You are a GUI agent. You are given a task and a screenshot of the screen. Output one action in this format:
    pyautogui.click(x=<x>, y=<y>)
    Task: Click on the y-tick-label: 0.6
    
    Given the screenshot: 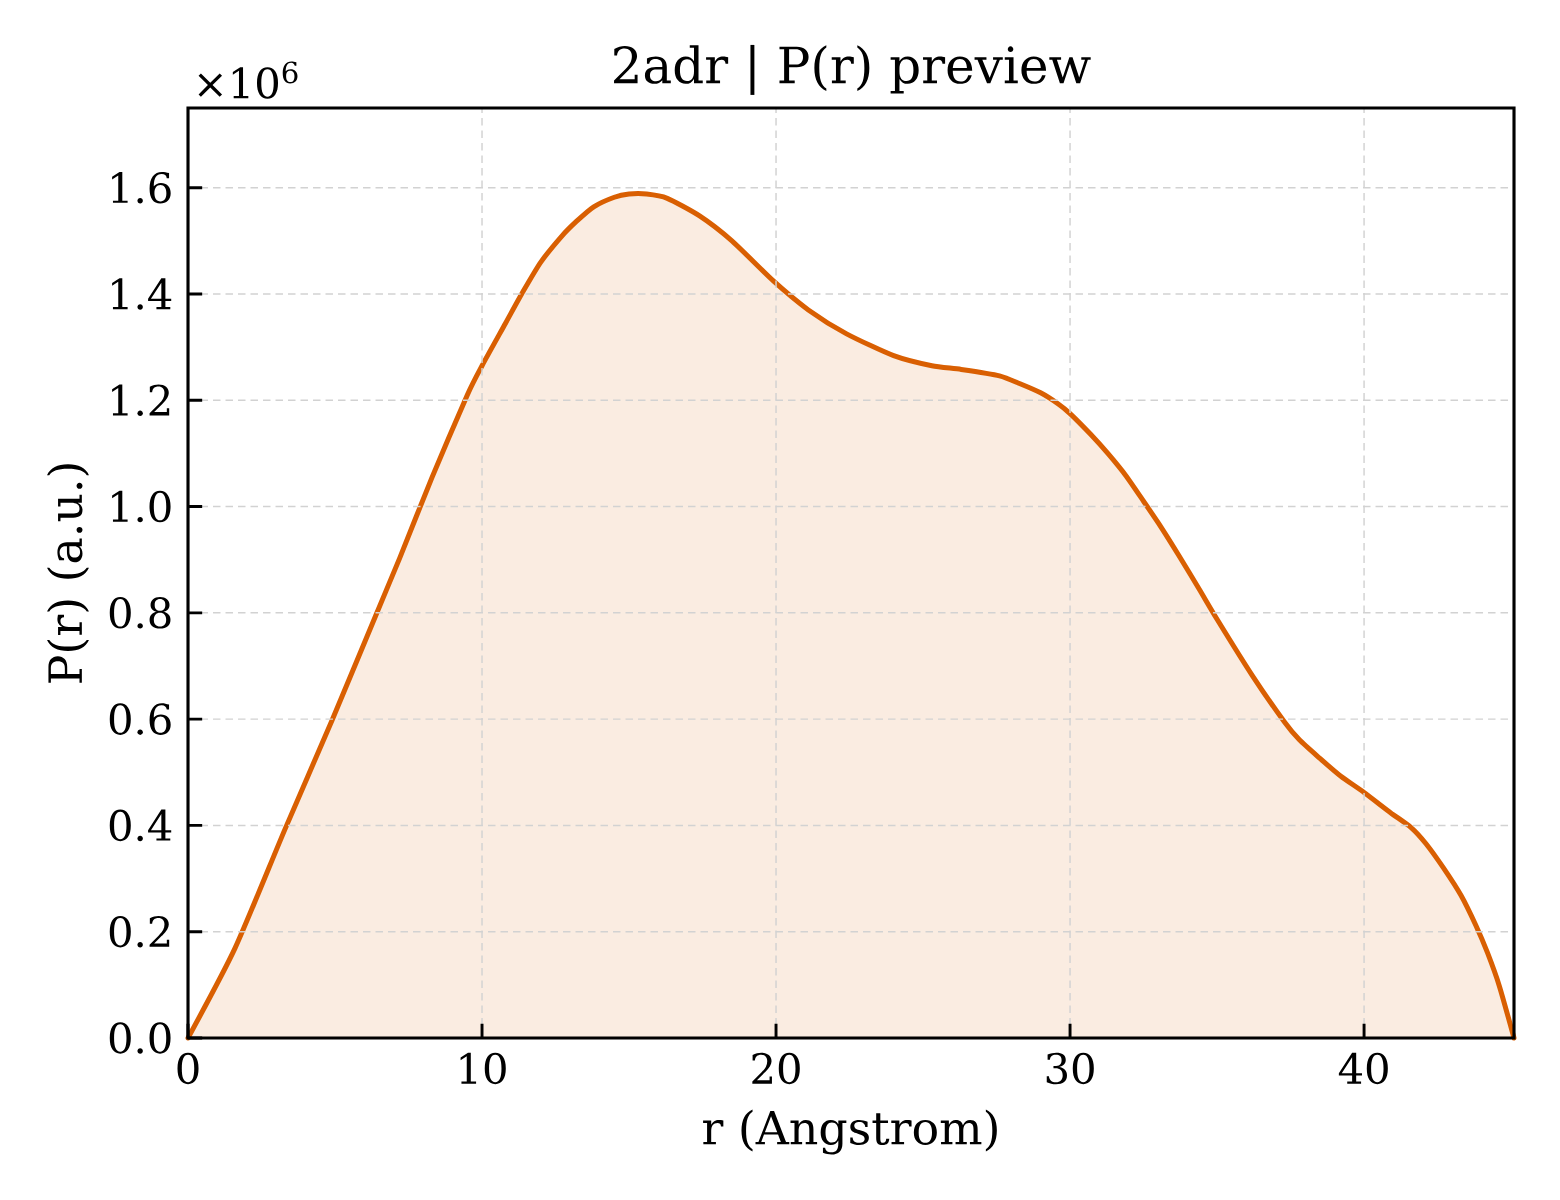 What is the action you would take?
    pyautogui.click(x=140, y=719)
    